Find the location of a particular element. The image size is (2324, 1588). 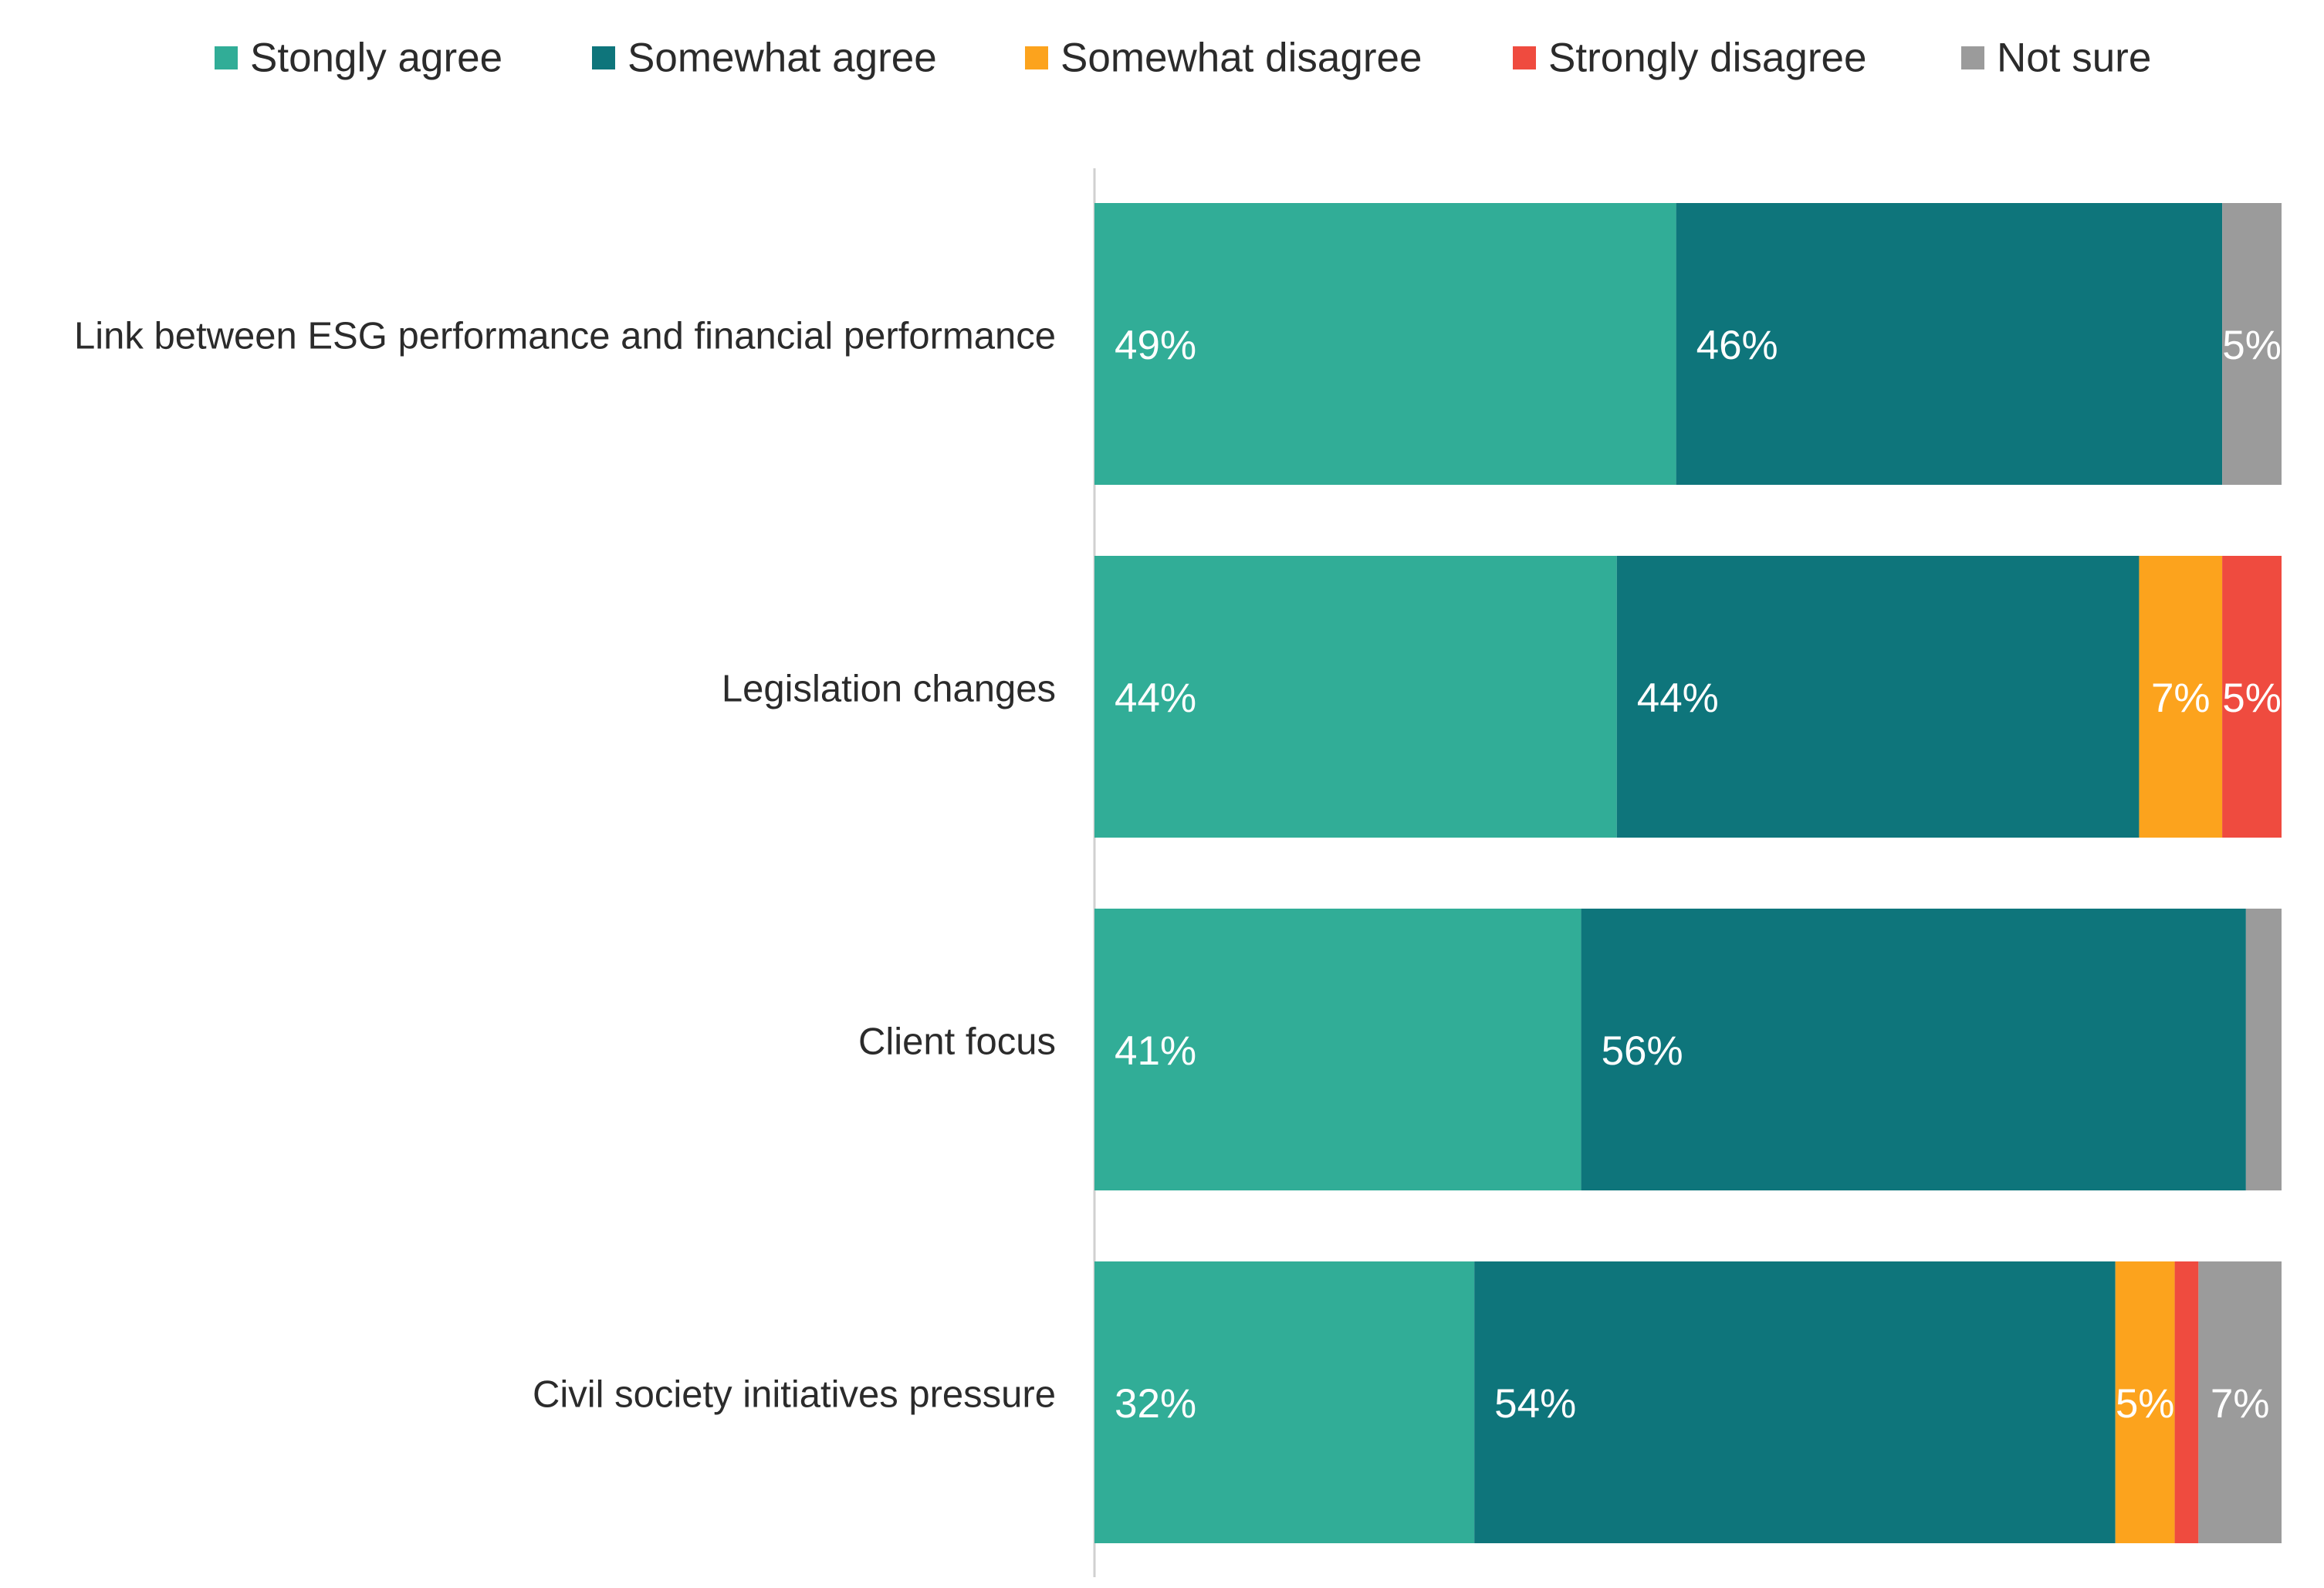

data-label: 54% is located at coordinates (1535, 1404).